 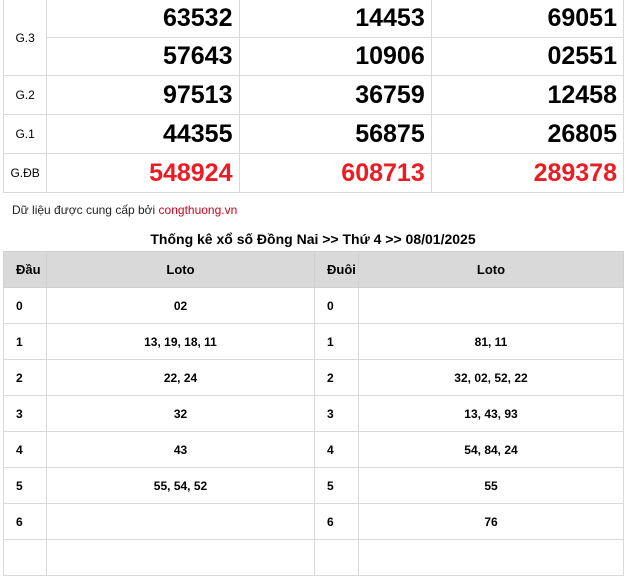 What do you see at coordinates (25, 485) in the screenshot?
I see `dau-cell: 5` at bounding box center [25, 485].